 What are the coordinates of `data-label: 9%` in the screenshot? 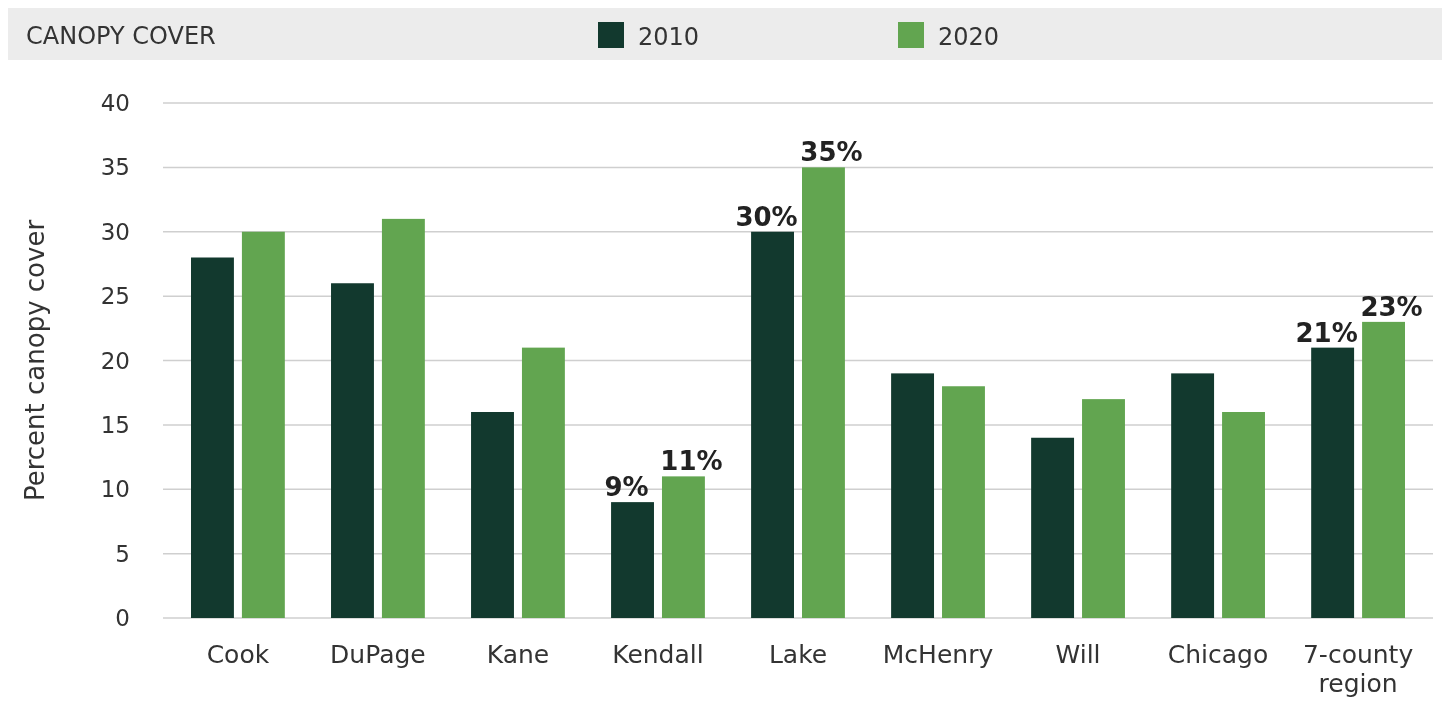 It's located at (626, 487).